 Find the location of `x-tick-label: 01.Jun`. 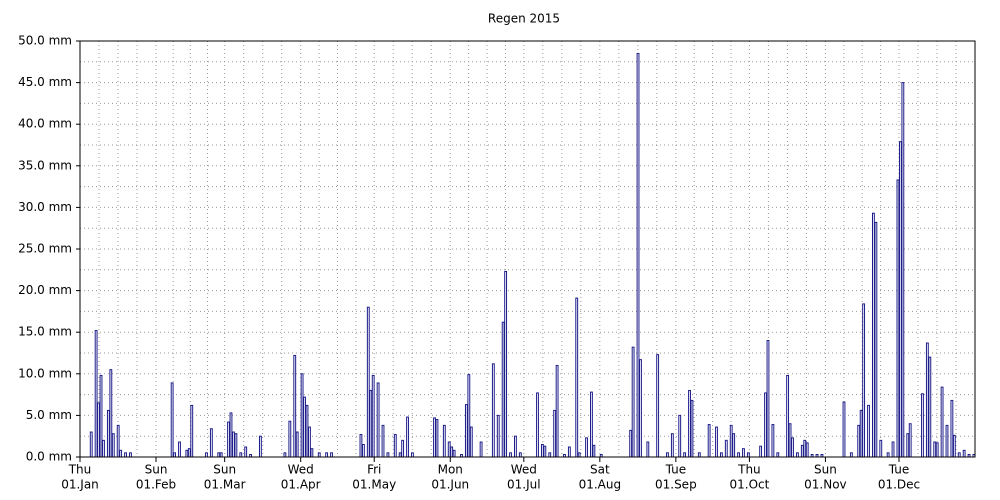

x-tick-label: 01.Jun is located at coordinates (450, 485).